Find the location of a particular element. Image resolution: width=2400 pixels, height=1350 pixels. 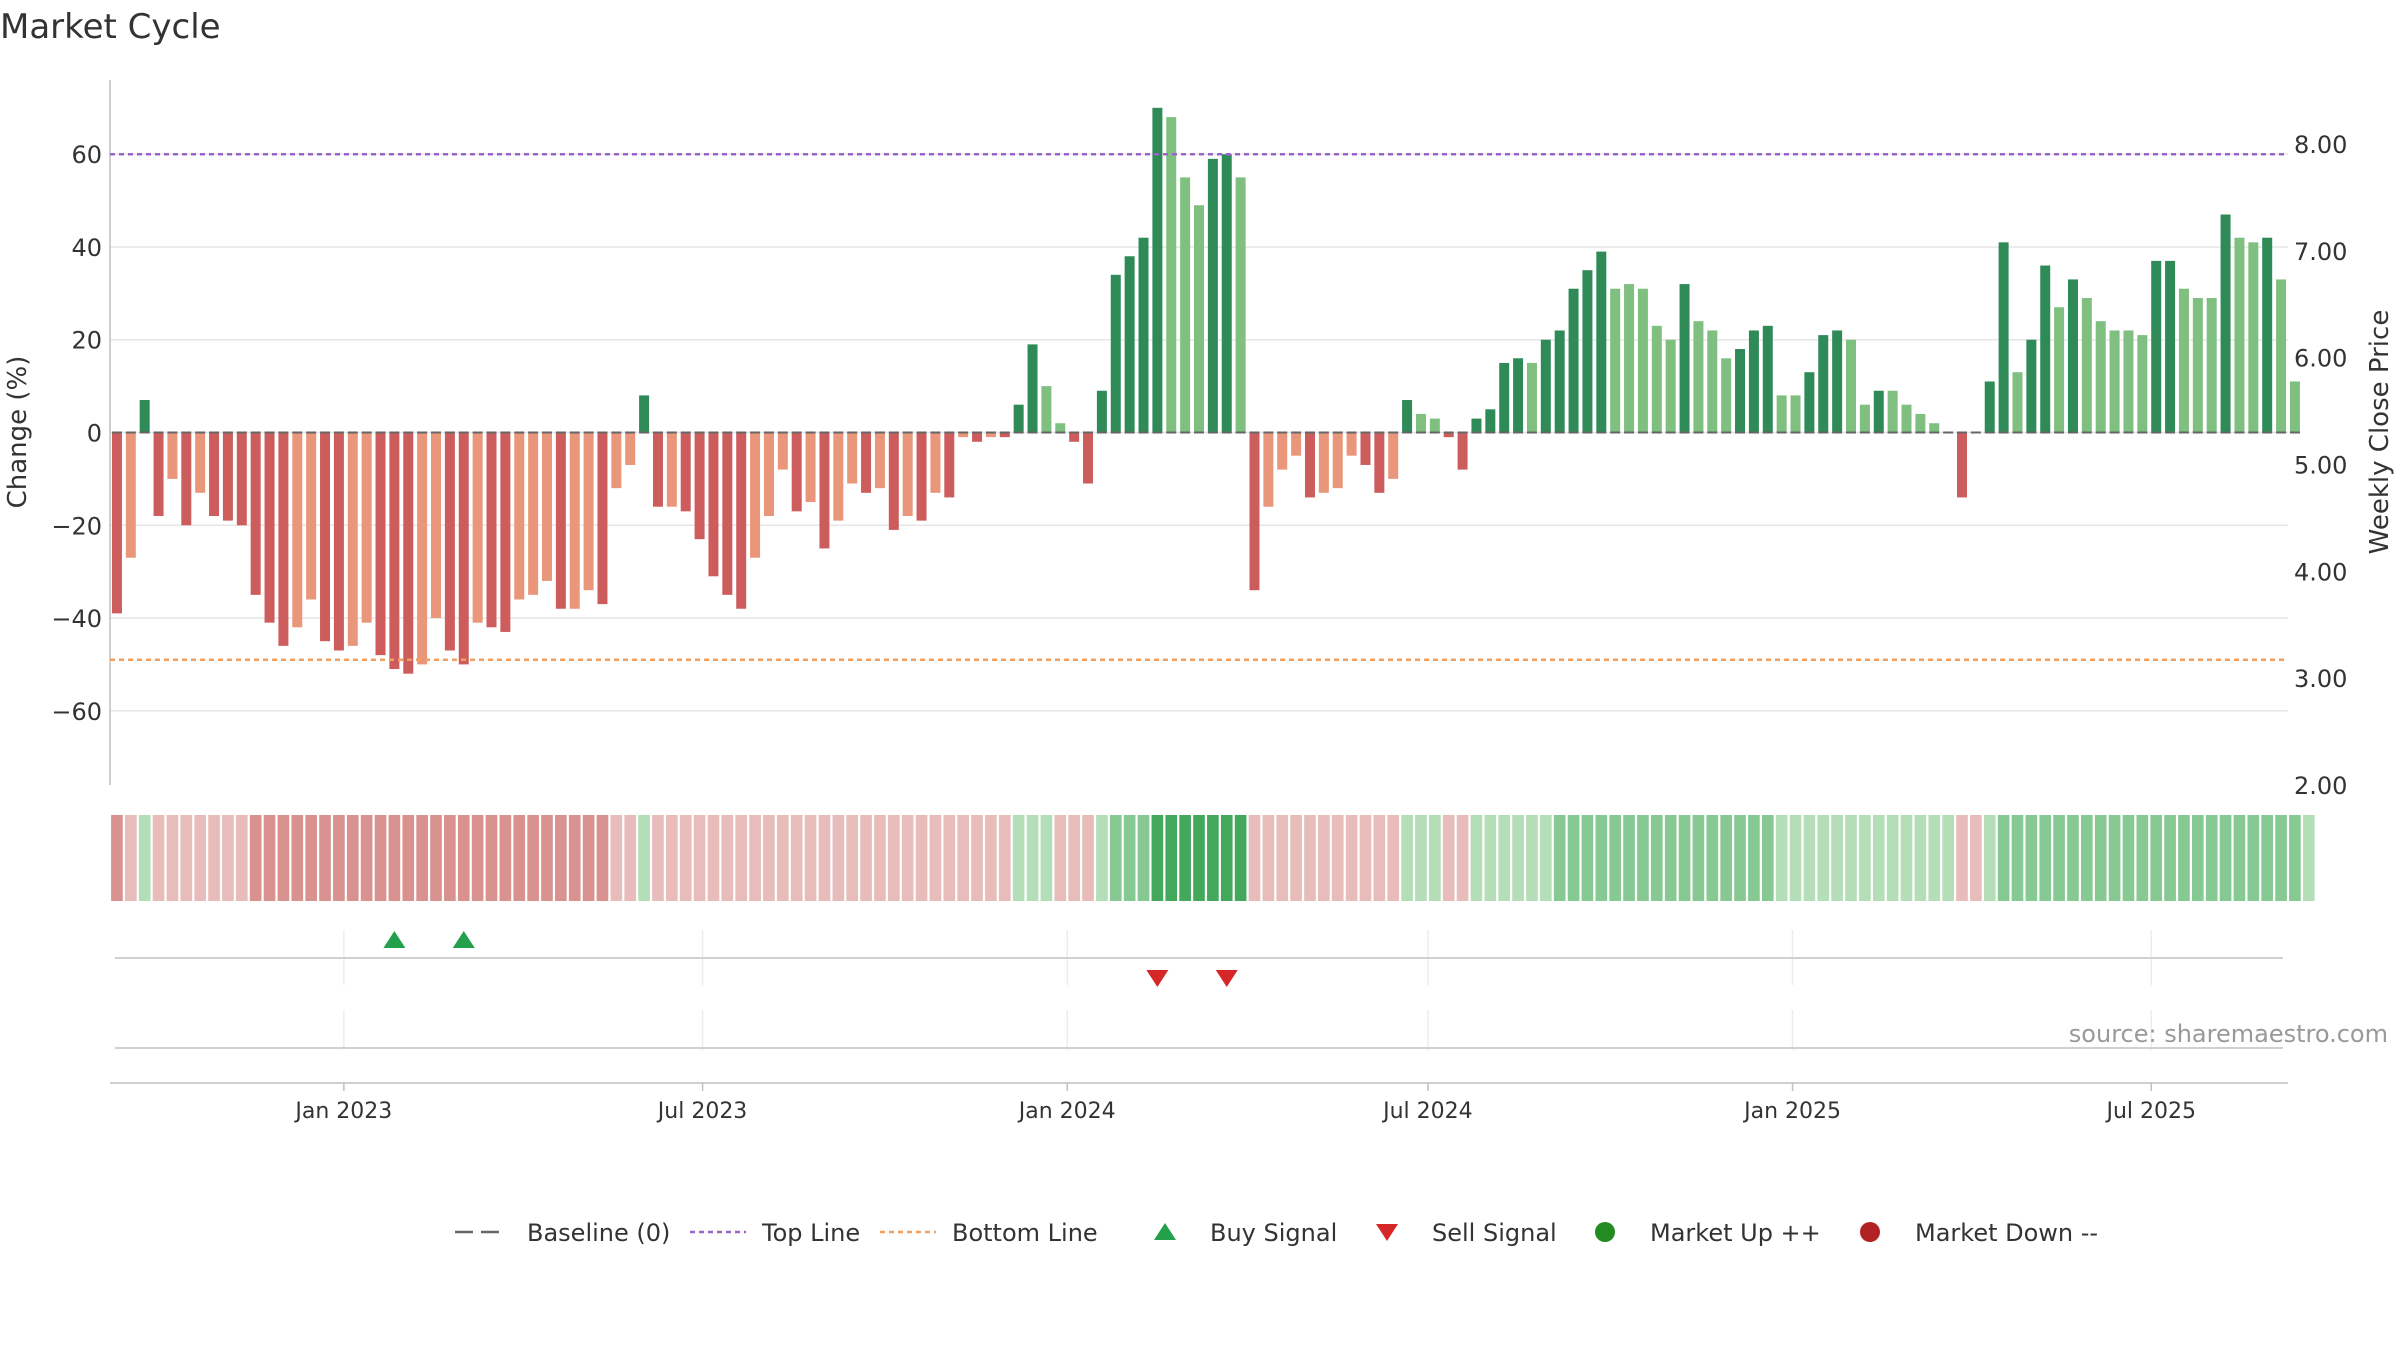

legend-item-mdown: Market Down -- is located at coordinates (1979, 1233).